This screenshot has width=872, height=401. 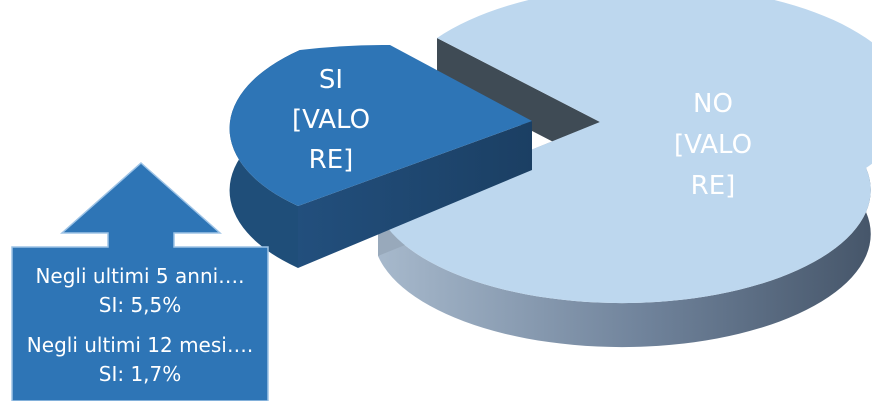 I want to click on callout-line-1: Negli ultimi 5 anni…., so click(x=139, y=276).